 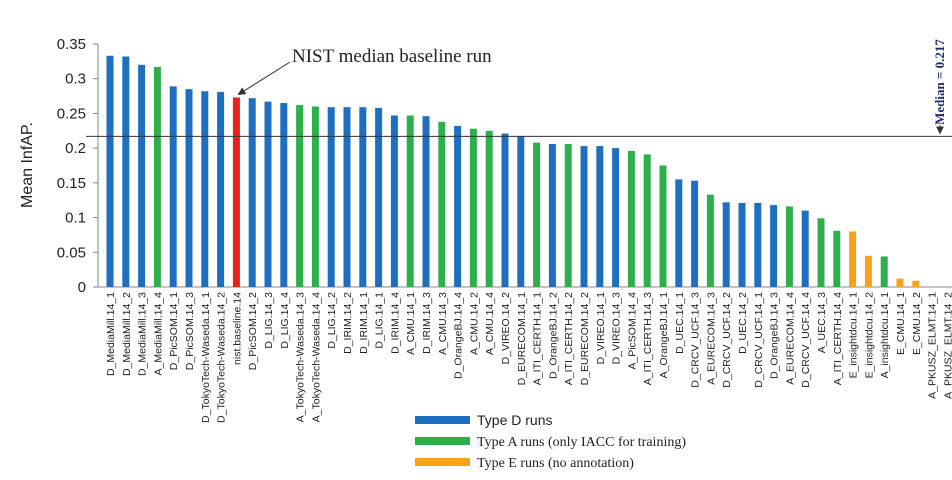 What do you see at coordinates (775, 335) in the screenshot?
I see `x-tick-label: D_OrangeBJ.14_3` at bounding box center [775, 335].